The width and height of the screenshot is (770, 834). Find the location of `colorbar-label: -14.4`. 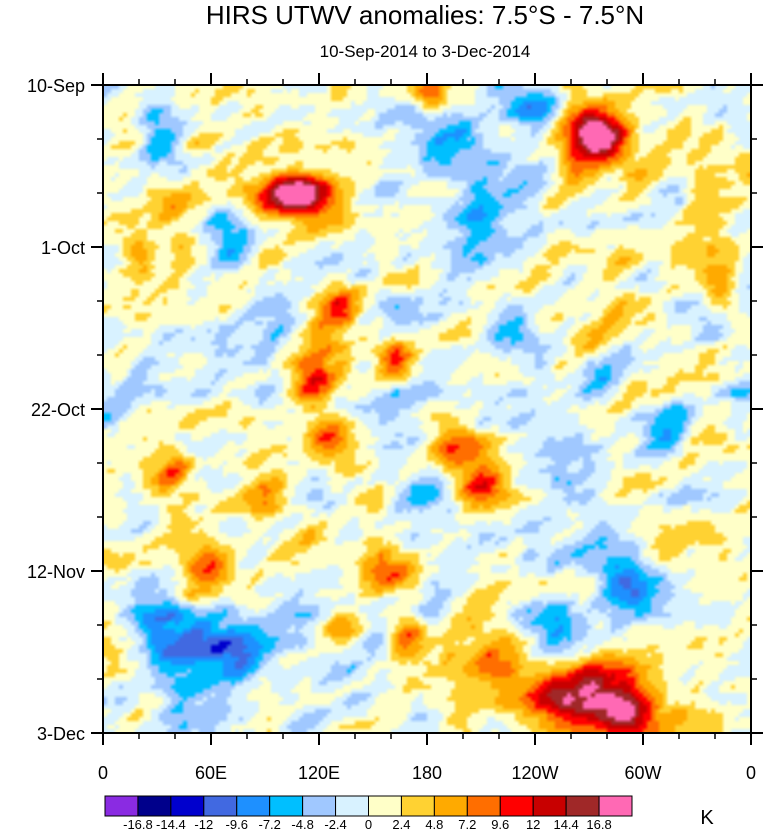

colorbar-label: -14.4 is located at coordinates (171, 824).